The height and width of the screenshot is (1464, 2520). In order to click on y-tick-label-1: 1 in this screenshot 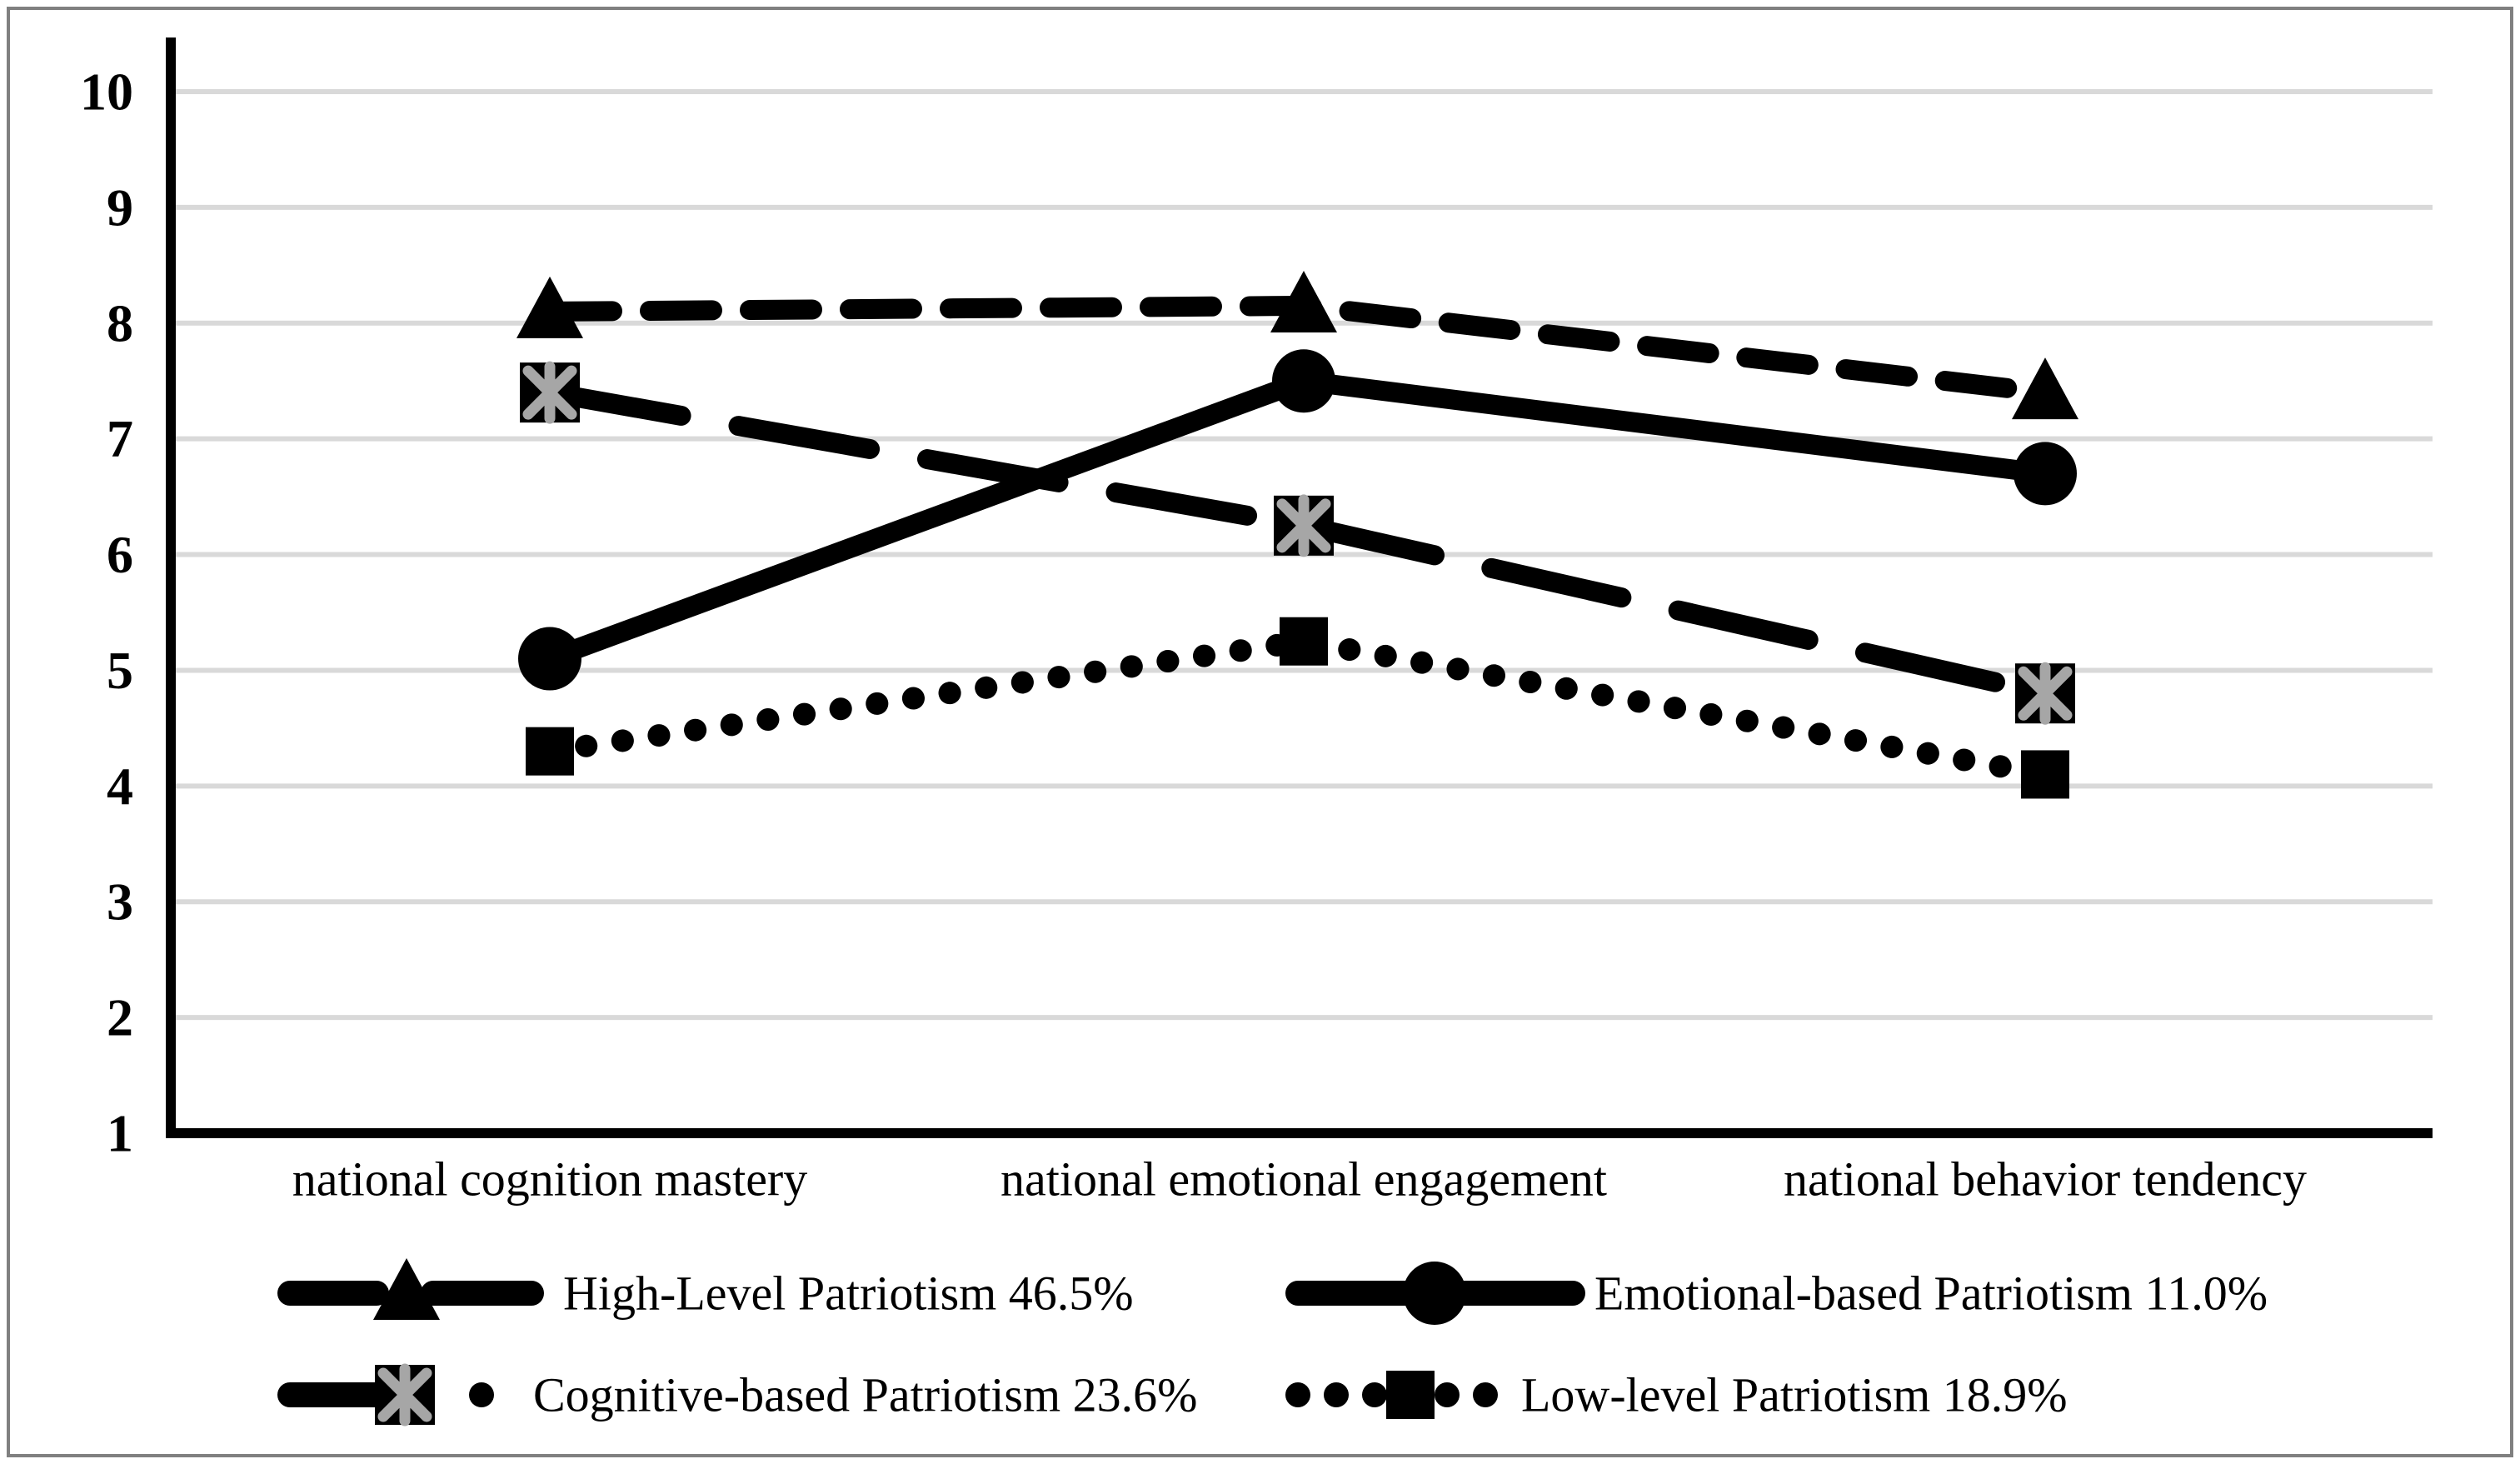, I will do `click(120, 1133)`.